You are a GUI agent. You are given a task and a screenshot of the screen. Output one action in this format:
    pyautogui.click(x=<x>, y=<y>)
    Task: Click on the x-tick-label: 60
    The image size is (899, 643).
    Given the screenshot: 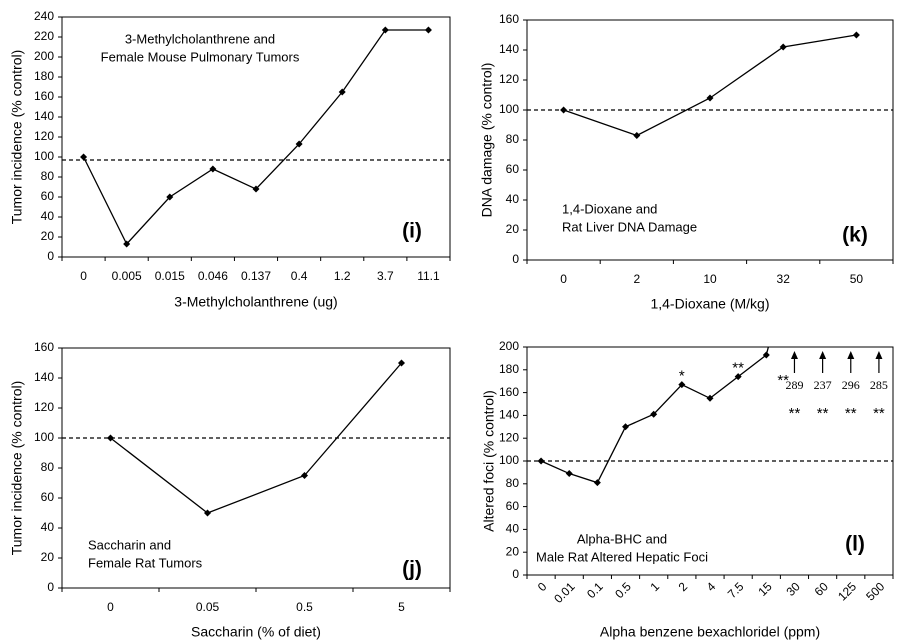 What is the action you would take?
    pyautogui.click(x=822, y=589)
    